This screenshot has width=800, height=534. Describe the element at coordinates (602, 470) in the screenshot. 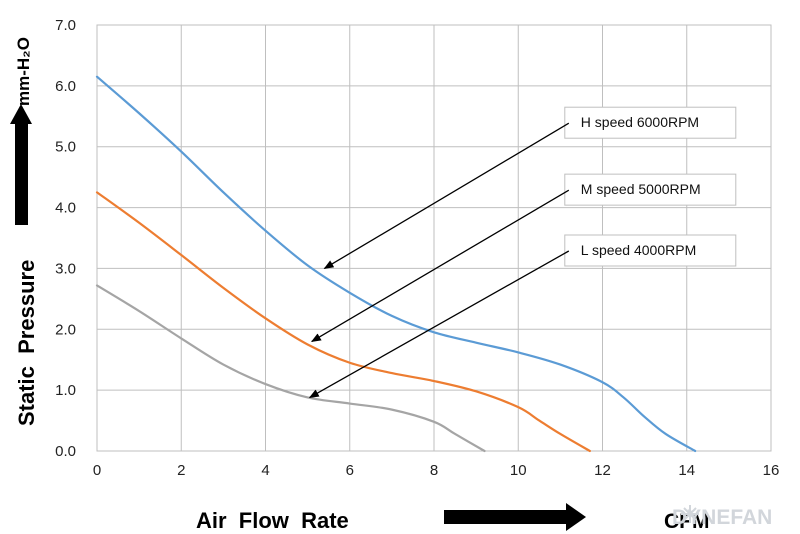

I see `x-tick-label: 12` at that location.